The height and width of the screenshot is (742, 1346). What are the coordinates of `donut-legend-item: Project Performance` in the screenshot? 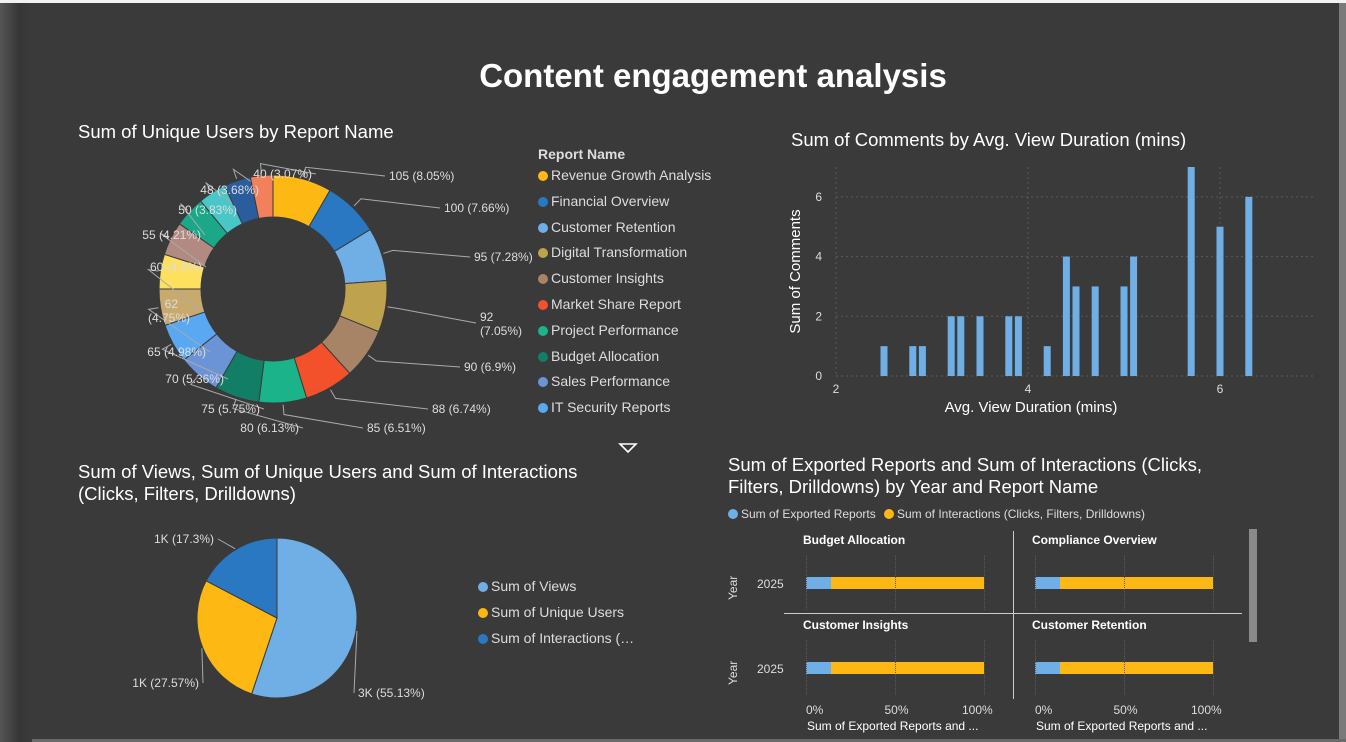 It's located at (608, 330).